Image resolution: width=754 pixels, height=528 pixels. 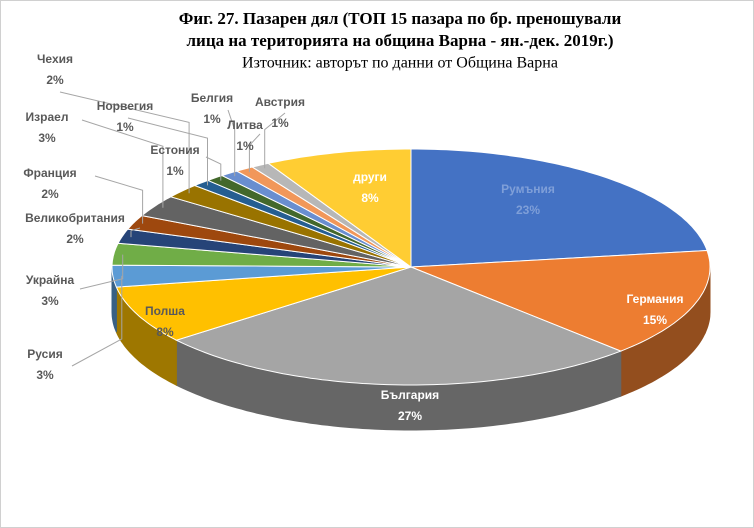 I want to click on slice-label: Австрия, so click(x=280, y=102).